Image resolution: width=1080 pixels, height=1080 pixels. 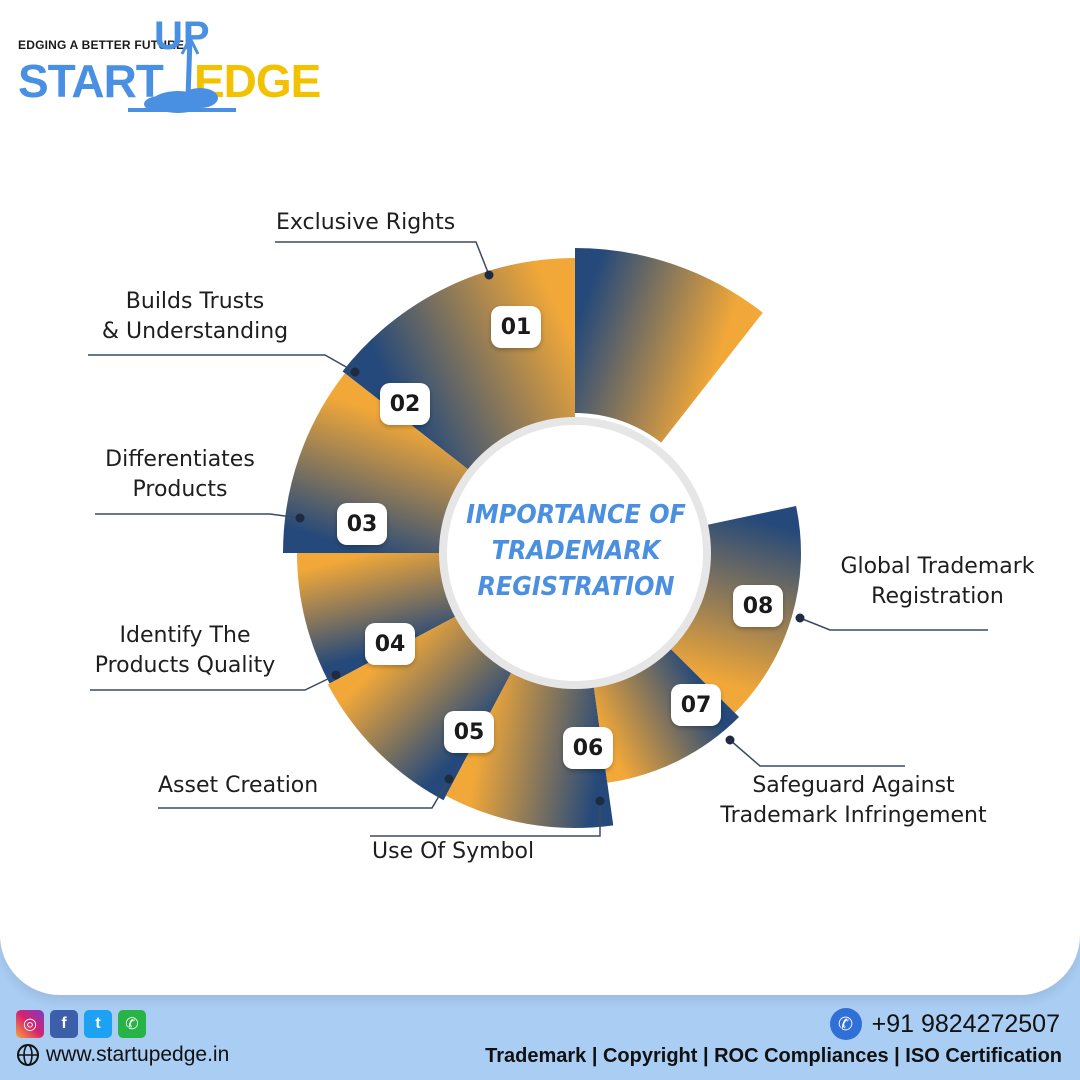 What do you see at coordinates (132, 1024) in the screenshot?
I see `whatsapp-icon: ✆` at bounding box center [132, 1024].